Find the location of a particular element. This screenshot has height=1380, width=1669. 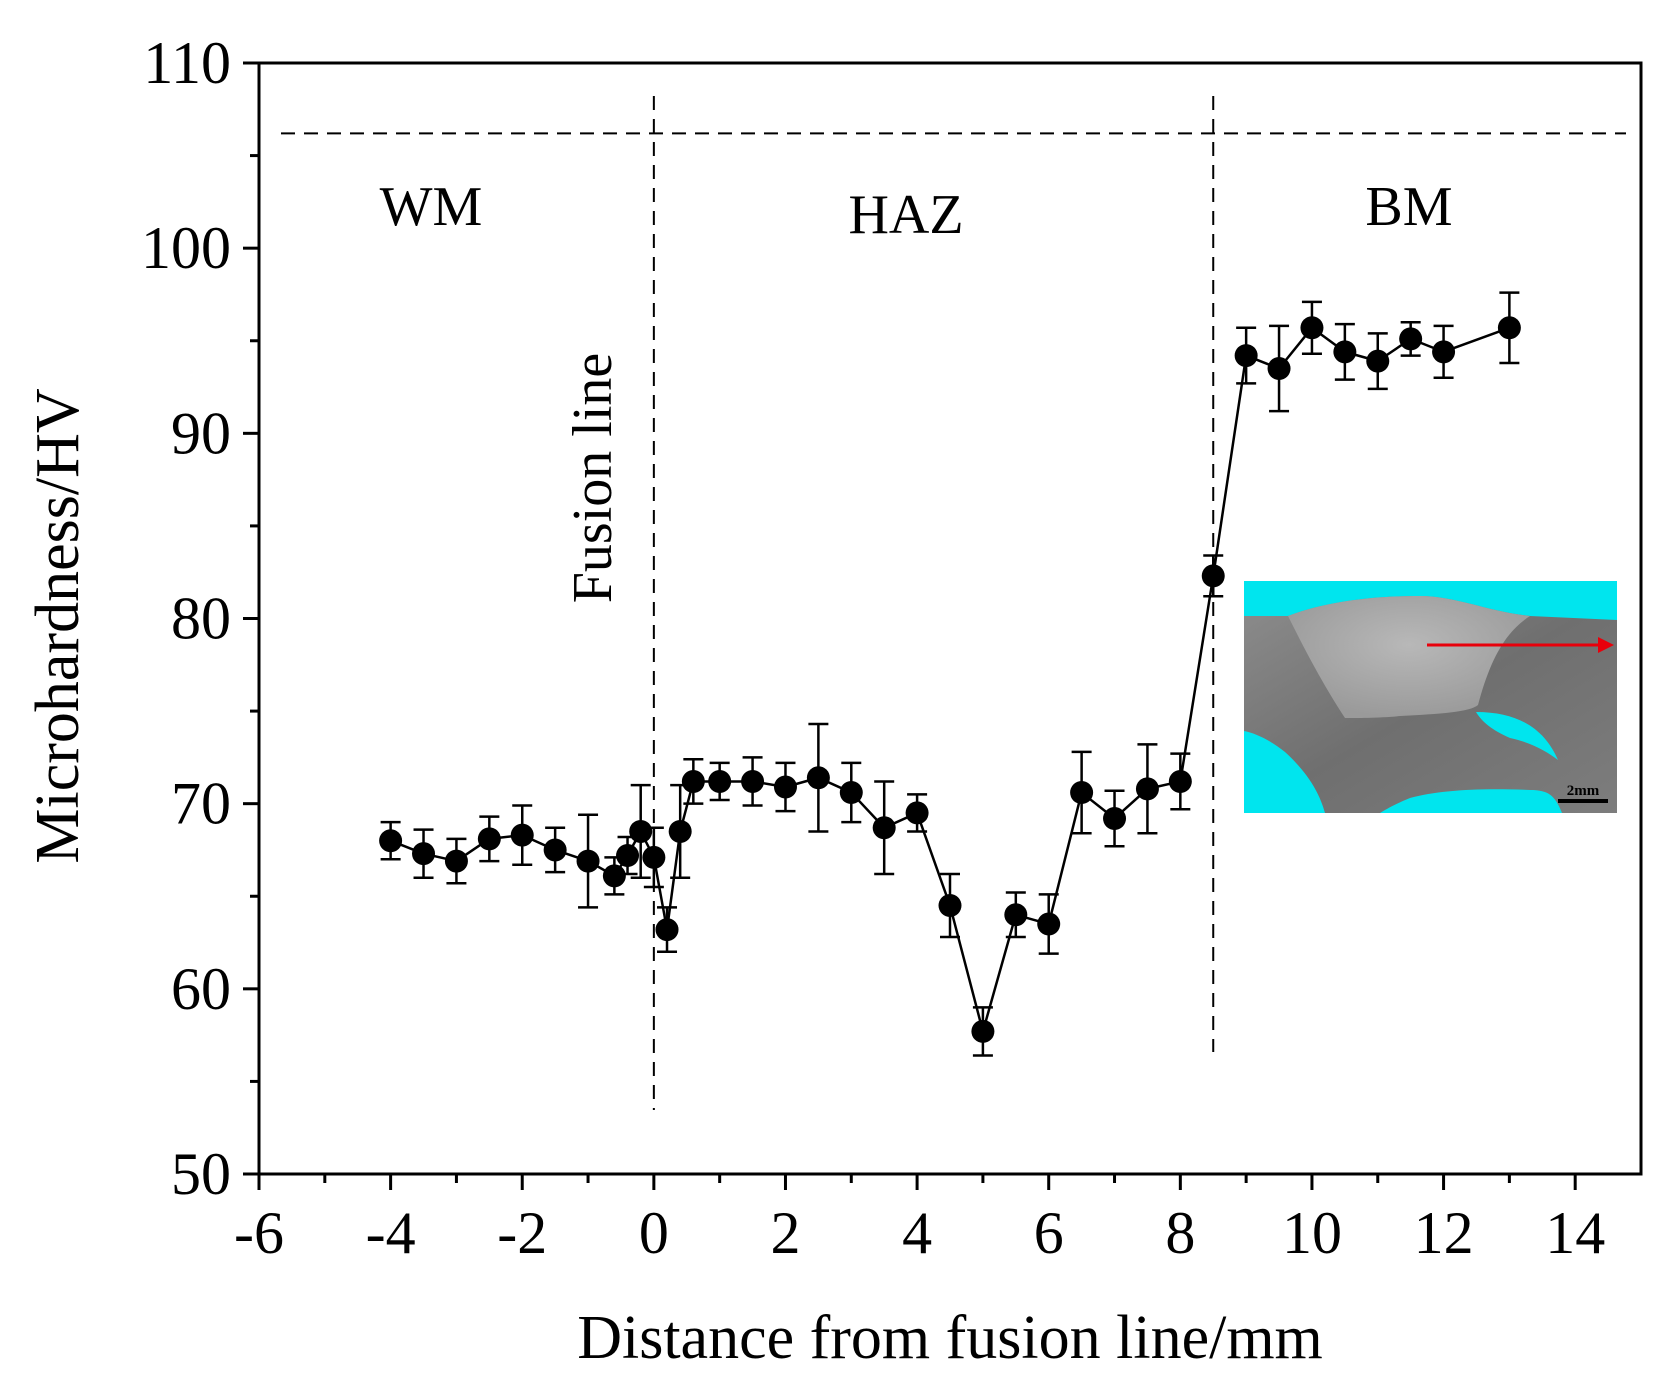

scale-bar-label: 2mm is located at coordinates (1583, 791).